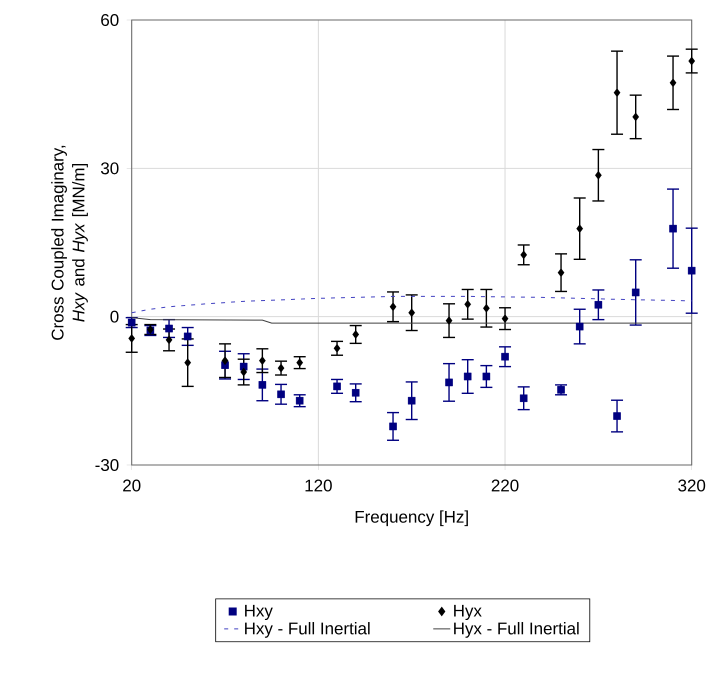  I want to click on y-tick-label: -30, so click(107, 465).